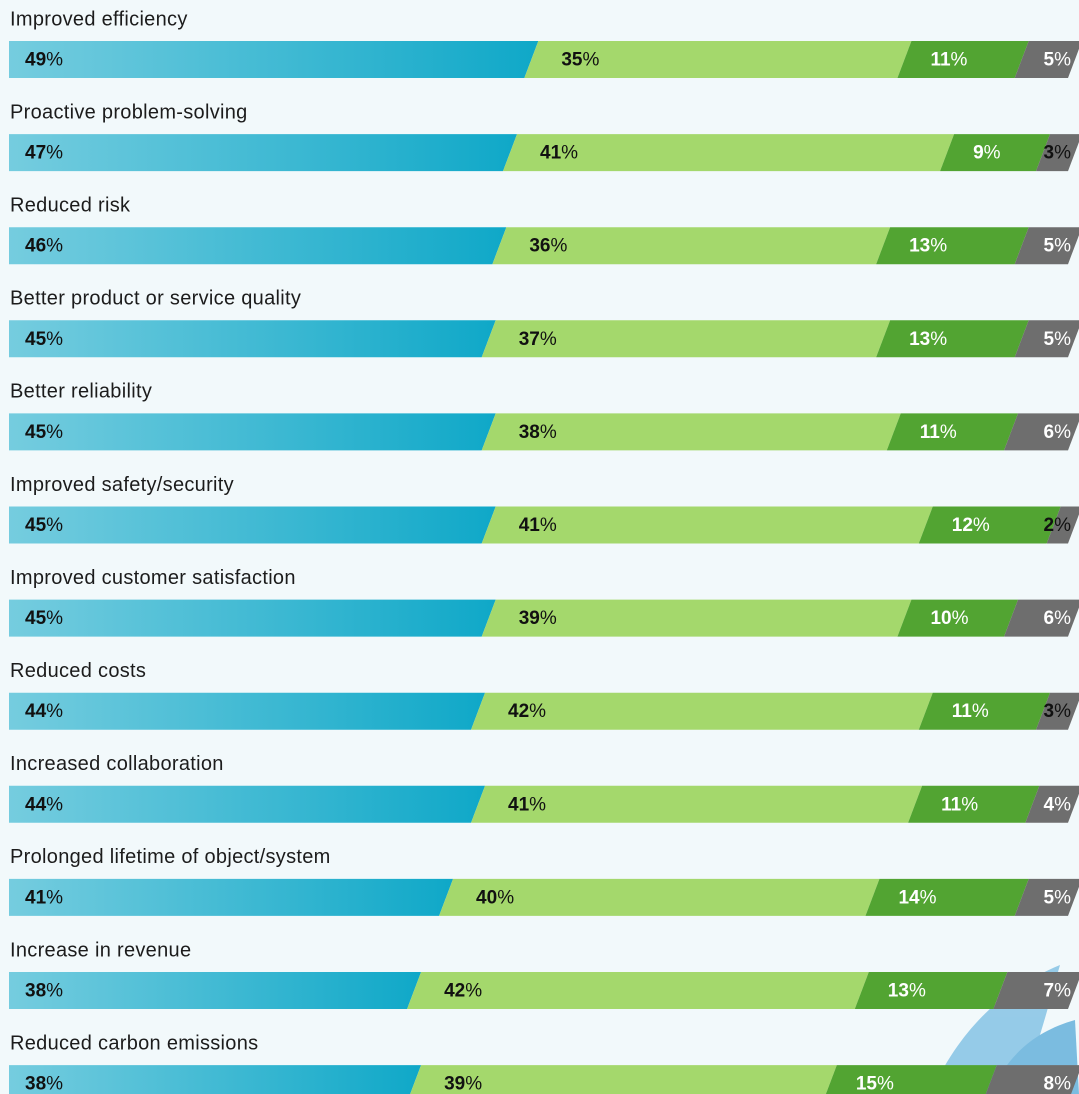 This screenshot has height=1094, width=1079. Describe the element at coordinates (949, 618) in the screenshot. I see `value-label: 10%` at that location.